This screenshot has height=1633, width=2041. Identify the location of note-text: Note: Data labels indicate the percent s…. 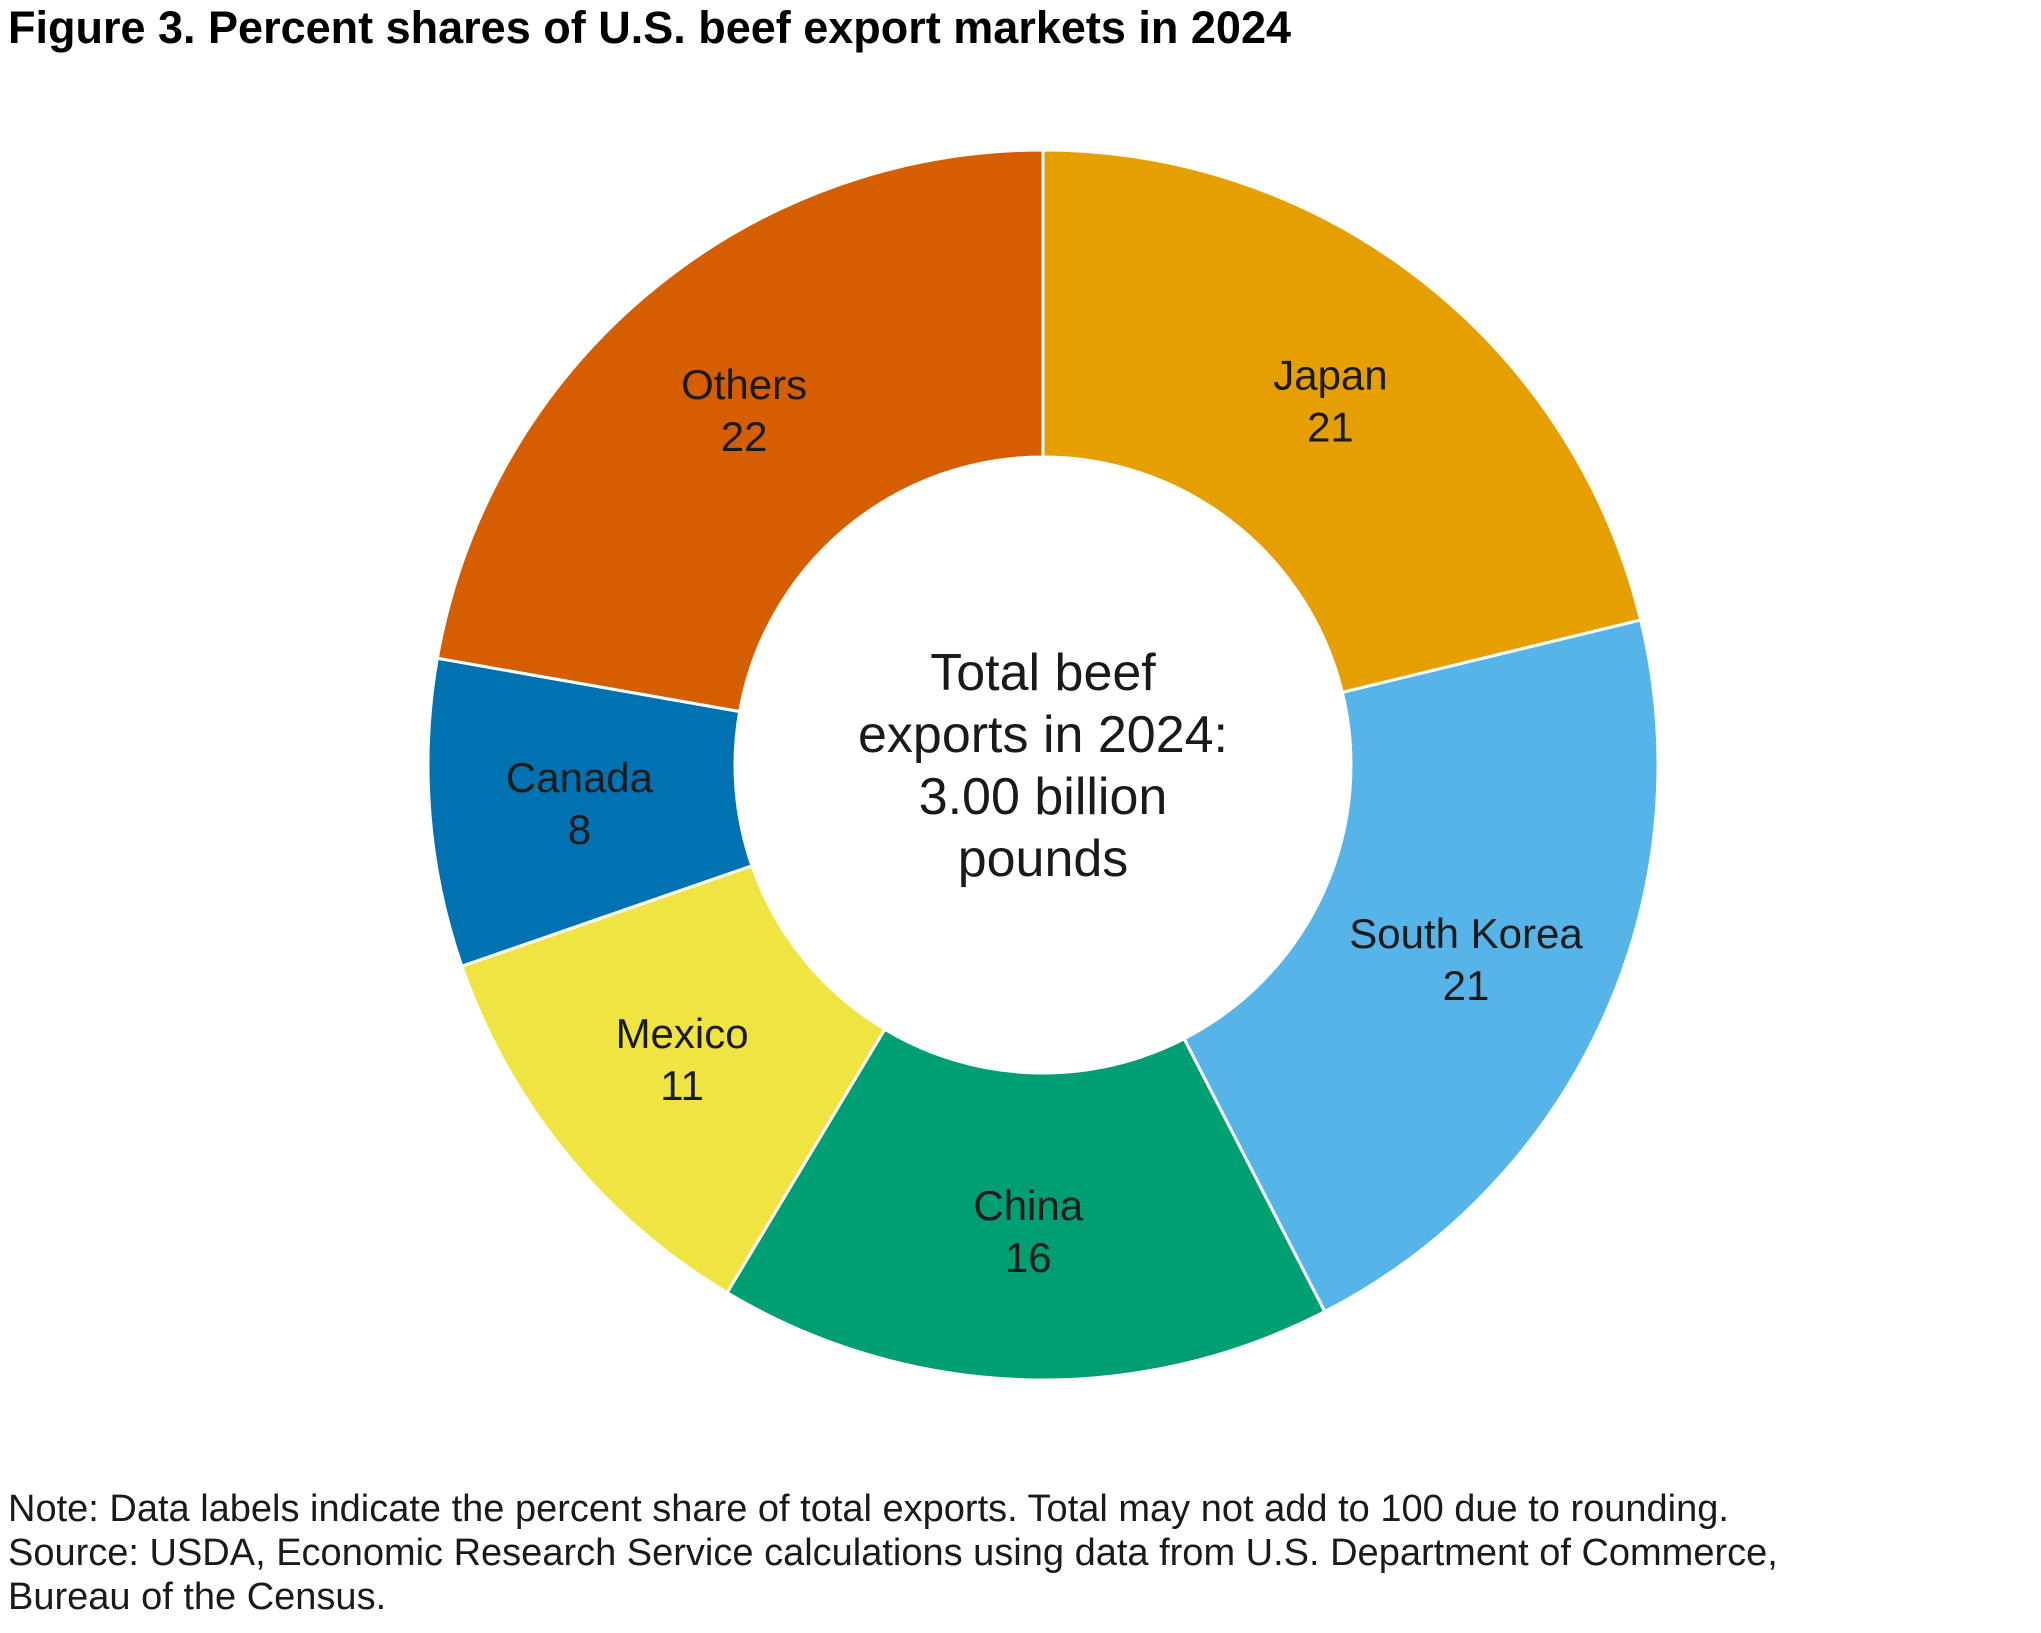
(868, 1509).